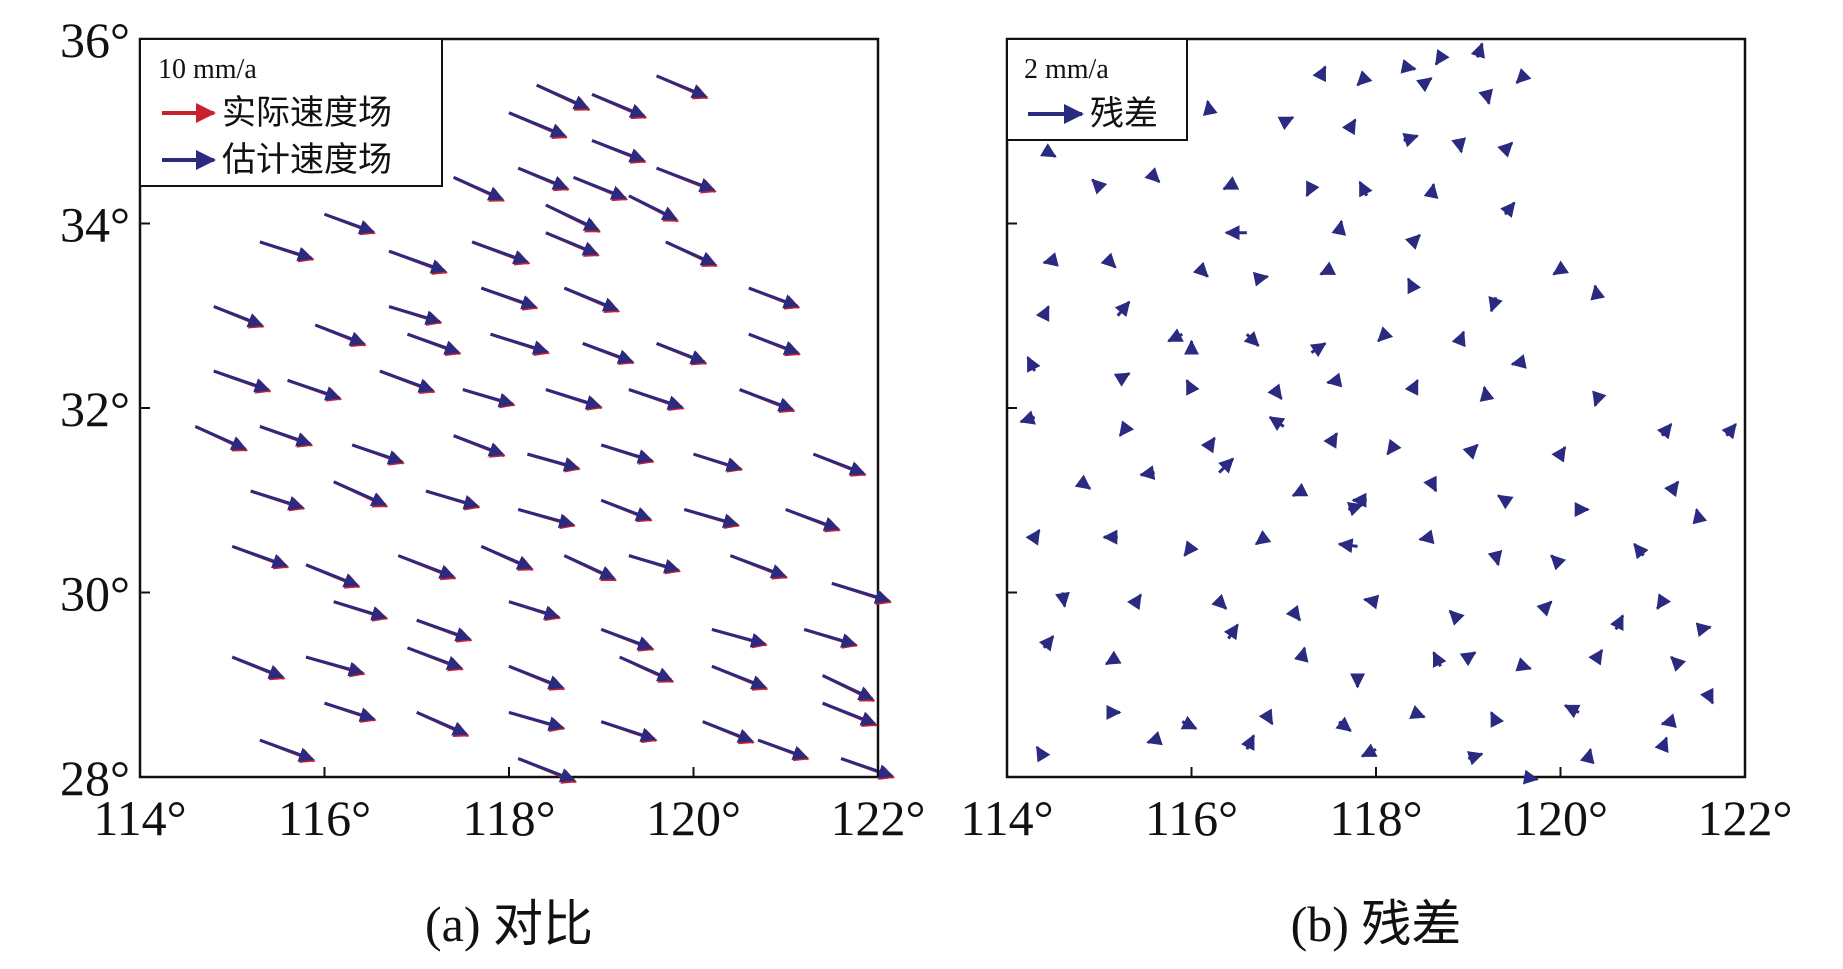 The height and width of the screenshot is (969, 1843). I want to click on panel-b-legend: 2 mm/a 残差, so click(1097, 89).